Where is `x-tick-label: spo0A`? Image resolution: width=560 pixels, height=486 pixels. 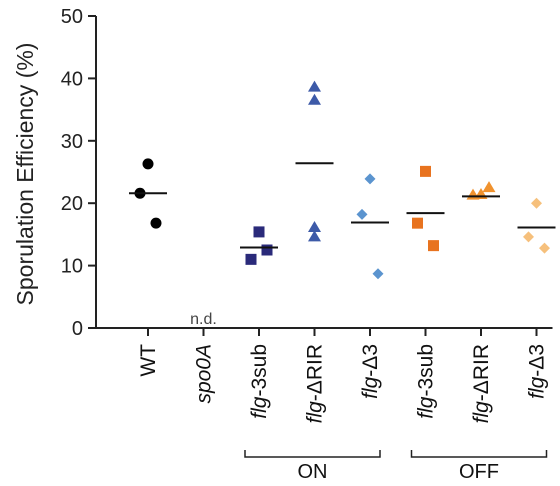 x-tick-label: spo0A is located at coordinates (204, 374).